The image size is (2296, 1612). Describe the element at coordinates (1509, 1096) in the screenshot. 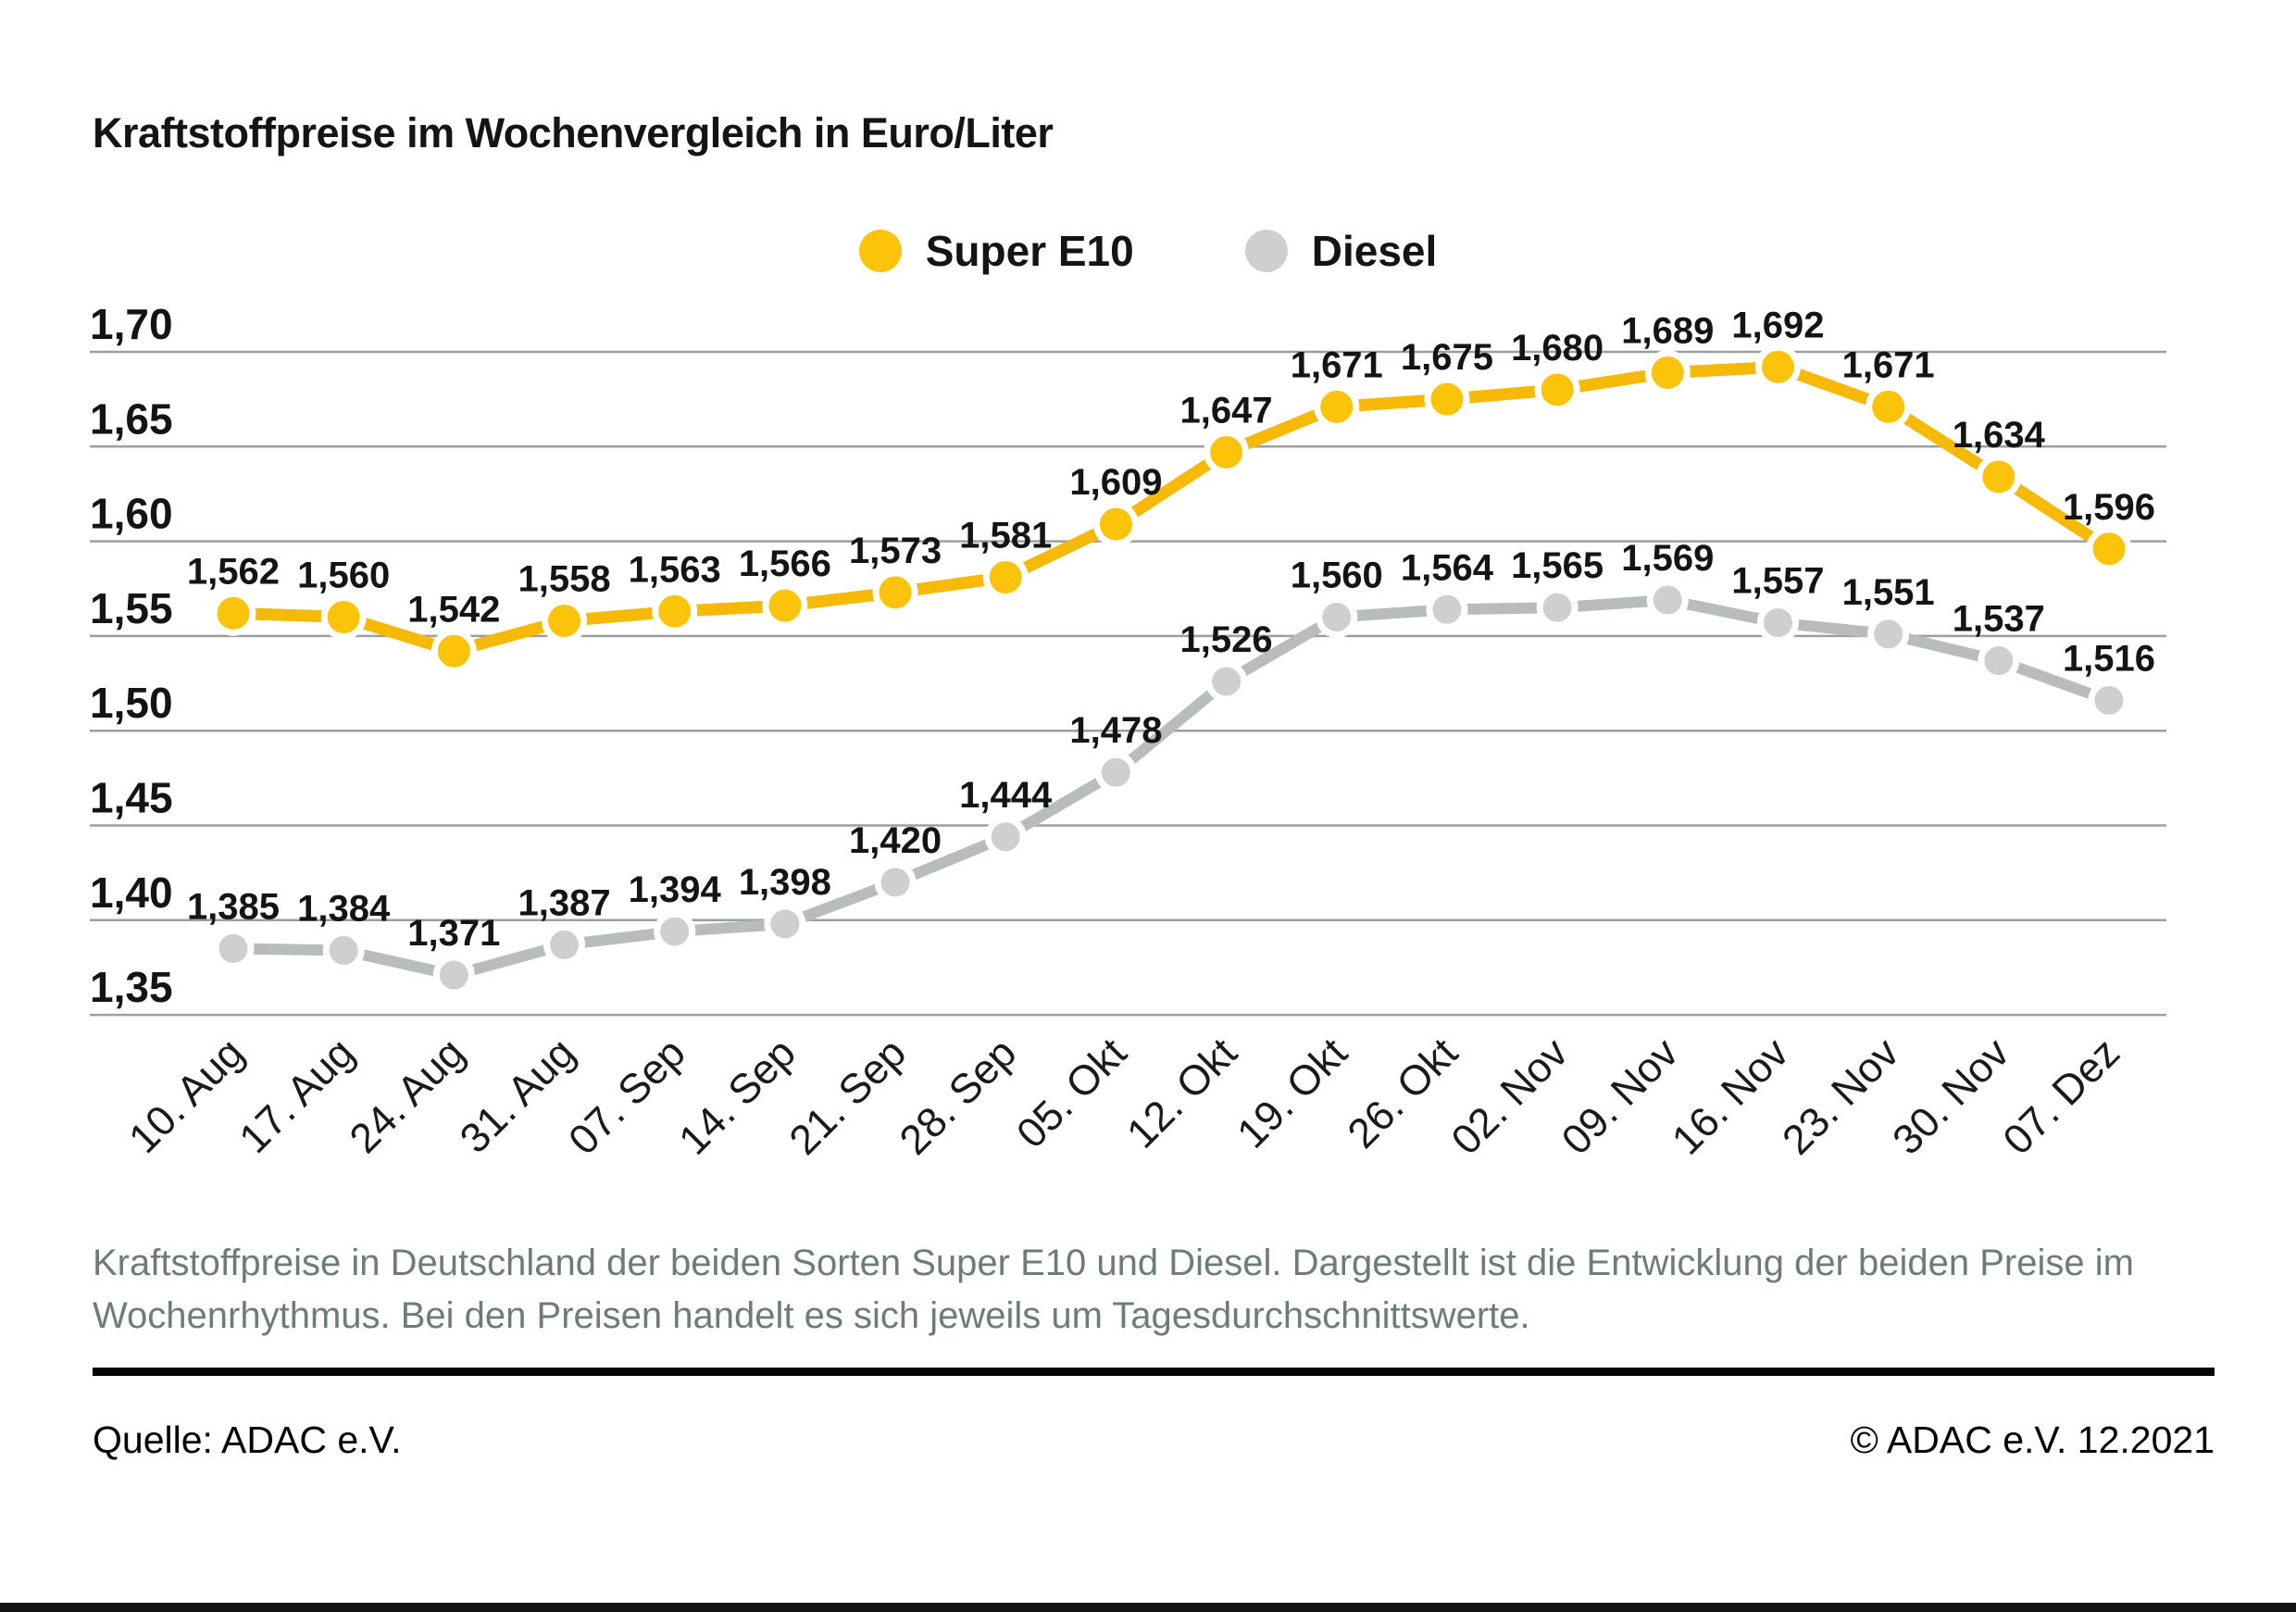

I see `x-axis-tick-label: 02. Nov` at that location.